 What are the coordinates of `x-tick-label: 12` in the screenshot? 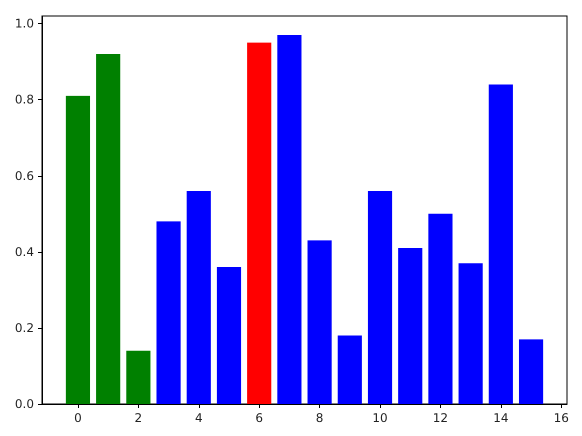 It's located at (440, 418).